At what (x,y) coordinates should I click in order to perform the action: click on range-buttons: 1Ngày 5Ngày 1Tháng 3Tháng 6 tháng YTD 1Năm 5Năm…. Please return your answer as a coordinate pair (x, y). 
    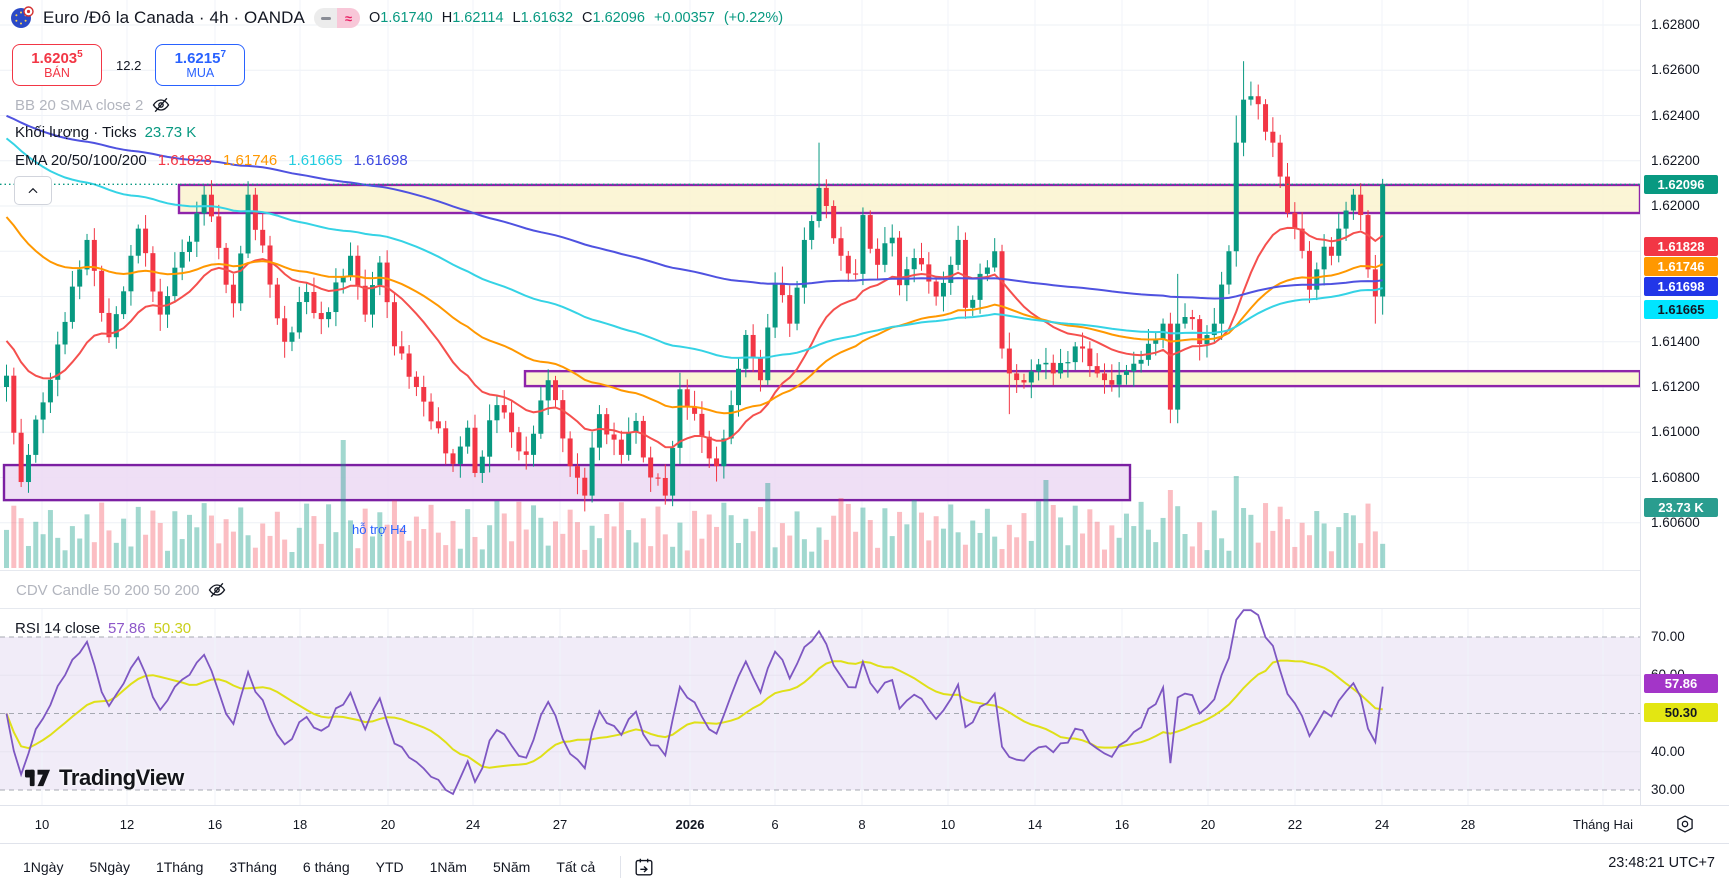
    Looking at the image, I should click on (309, 867).